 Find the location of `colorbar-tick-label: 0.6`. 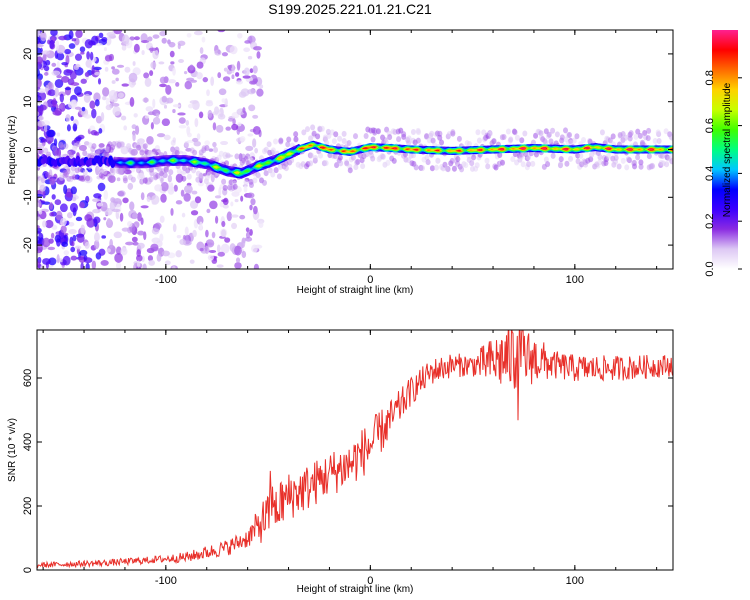

colorbar-tick-label: 0.6 is located at coordinates (710, 125).